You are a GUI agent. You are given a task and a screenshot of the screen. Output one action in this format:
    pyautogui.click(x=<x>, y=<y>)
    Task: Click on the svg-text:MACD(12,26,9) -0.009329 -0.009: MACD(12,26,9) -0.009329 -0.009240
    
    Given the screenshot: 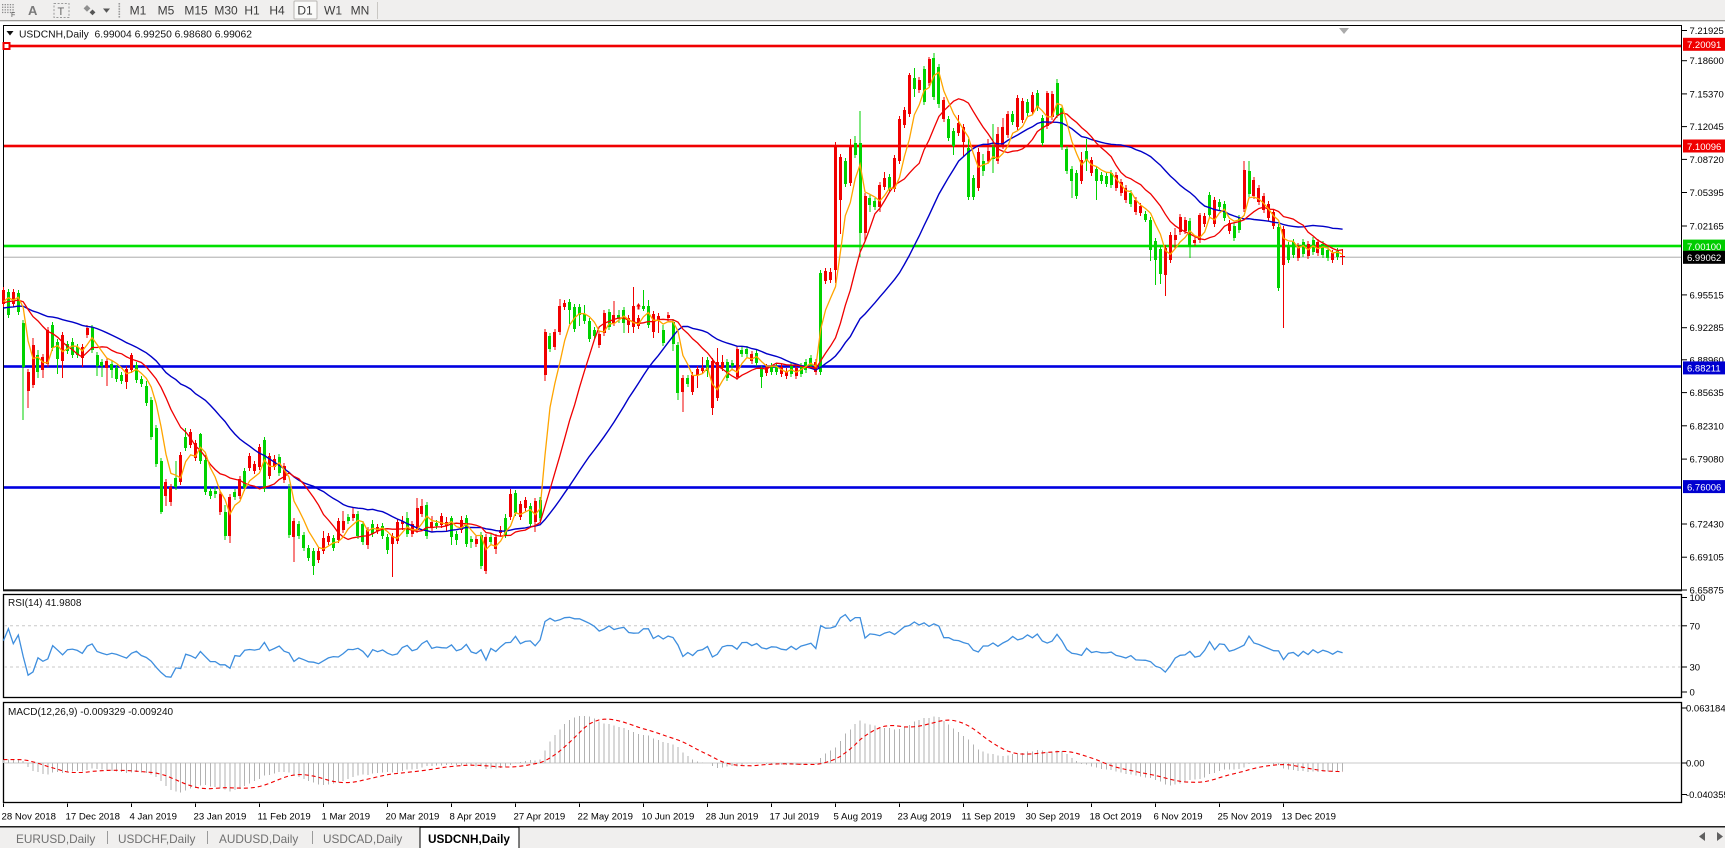 What is the action you would take?
    pyautogui.click(x=91, y=712)
    